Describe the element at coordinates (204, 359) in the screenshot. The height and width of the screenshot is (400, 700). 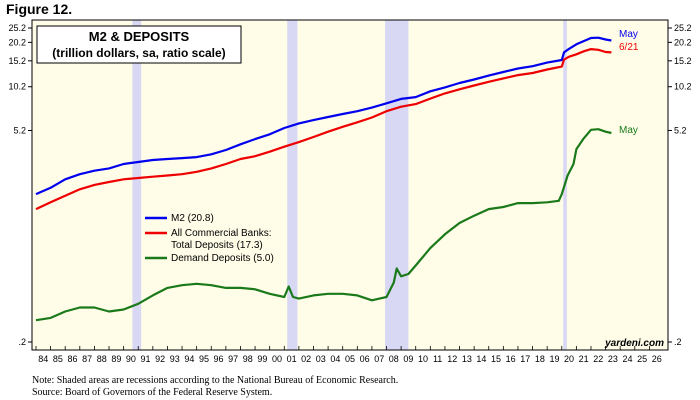
I see `x-tick-label-95: 95` at that location.